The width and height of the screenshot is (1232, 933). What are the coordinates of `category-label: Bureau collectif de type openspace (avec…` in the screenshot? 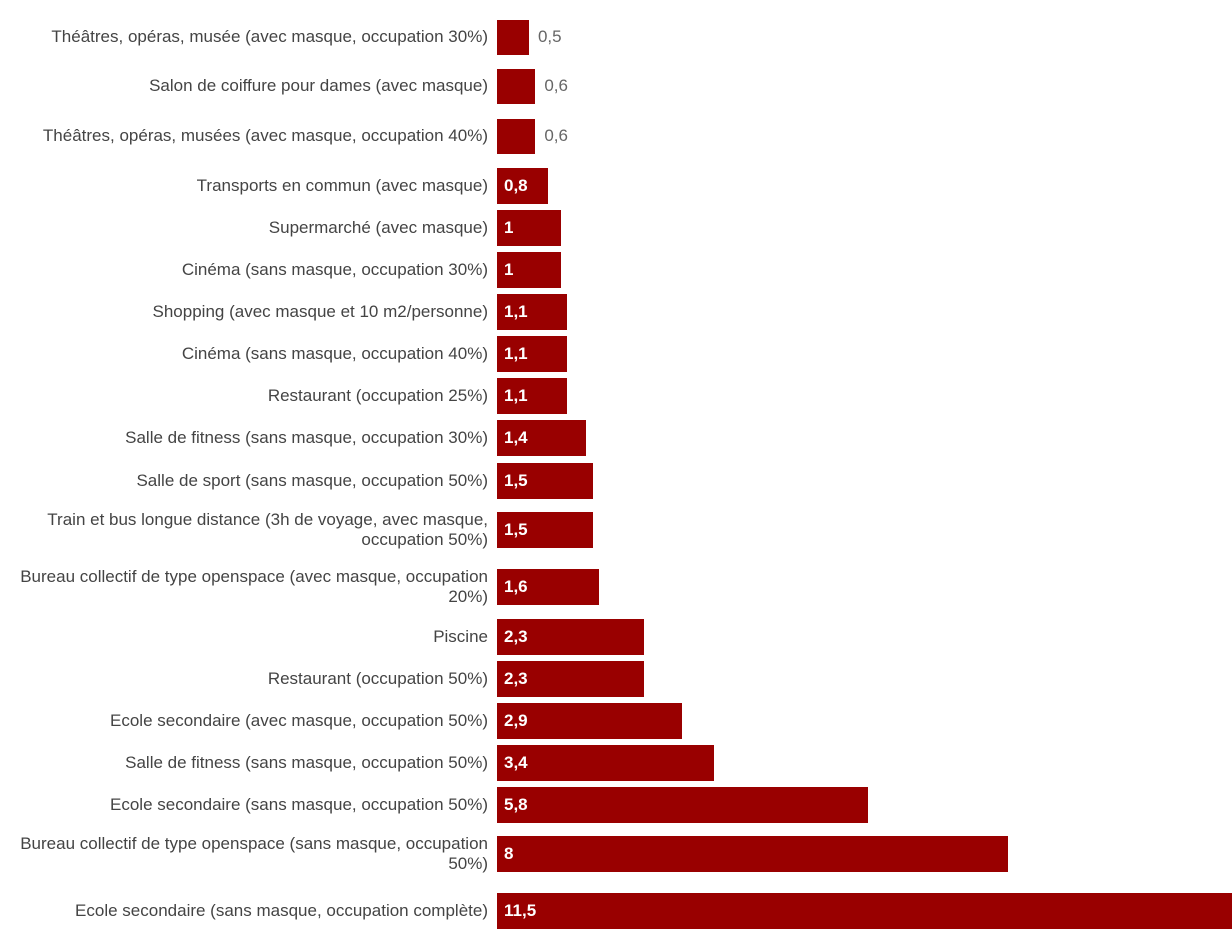 It's located at (254, 586).